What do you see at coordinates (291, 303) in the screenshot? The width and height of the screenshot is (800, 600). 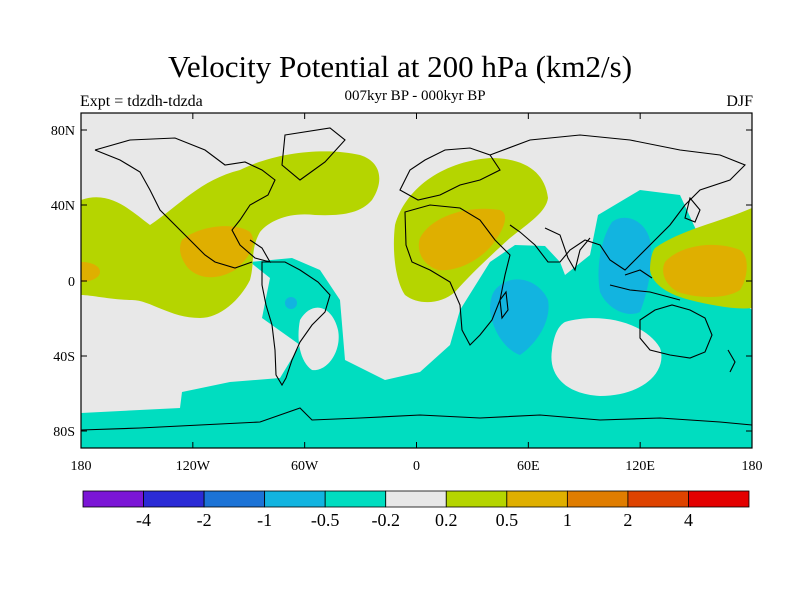 I see `amazon-strong-negative` at bounding box center [291, 303].